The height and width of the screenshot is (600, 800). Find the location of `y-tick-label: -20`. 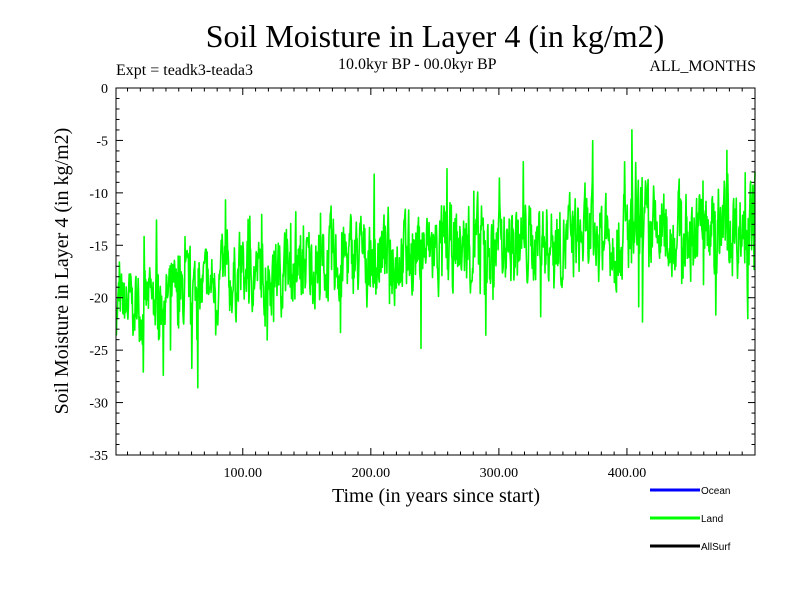

y-tick-label: -20 is located at coordinates (98, 299).